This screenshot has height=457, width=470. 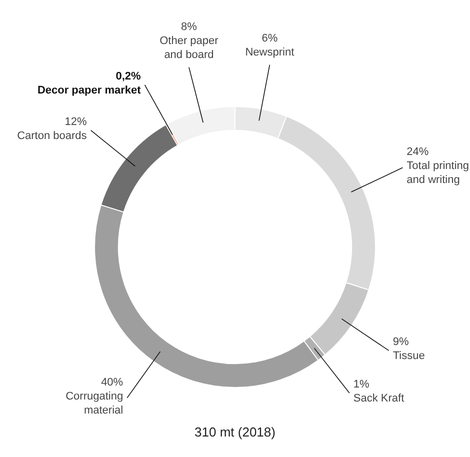 I want to click on data-label: 6%, so click(x=270, y=38).